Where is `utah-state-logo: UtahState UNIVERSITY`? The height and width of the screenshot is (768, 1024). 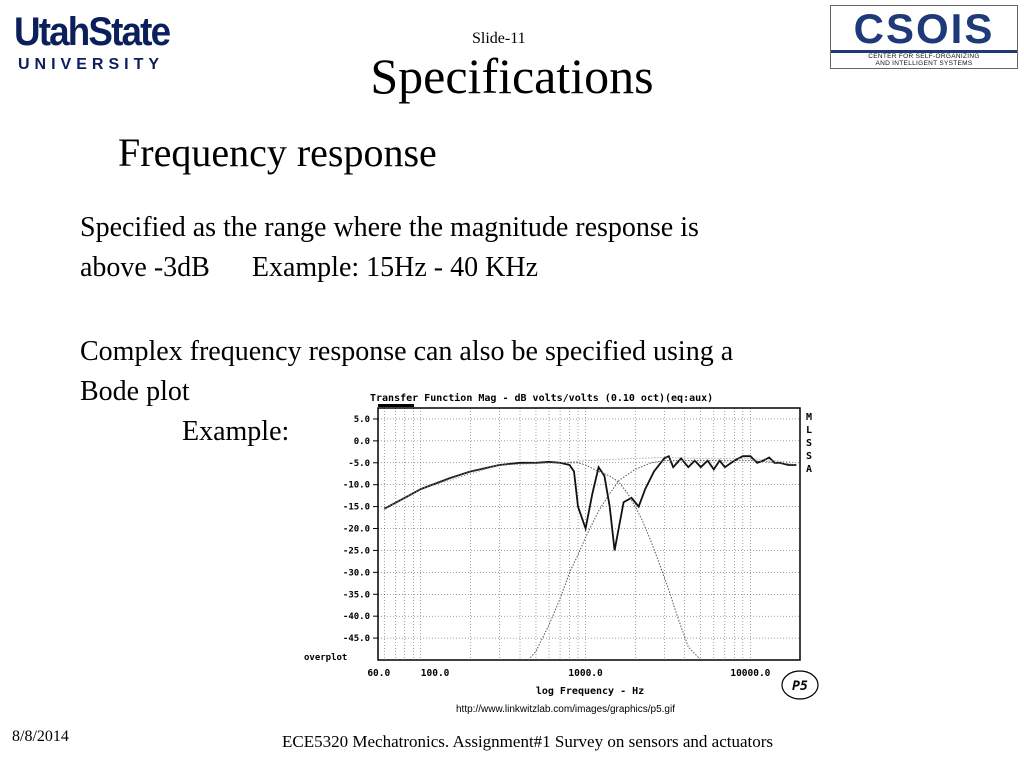 utah-state-logo: UtahState UNIVERSITY is located at coordinates (109, 43).